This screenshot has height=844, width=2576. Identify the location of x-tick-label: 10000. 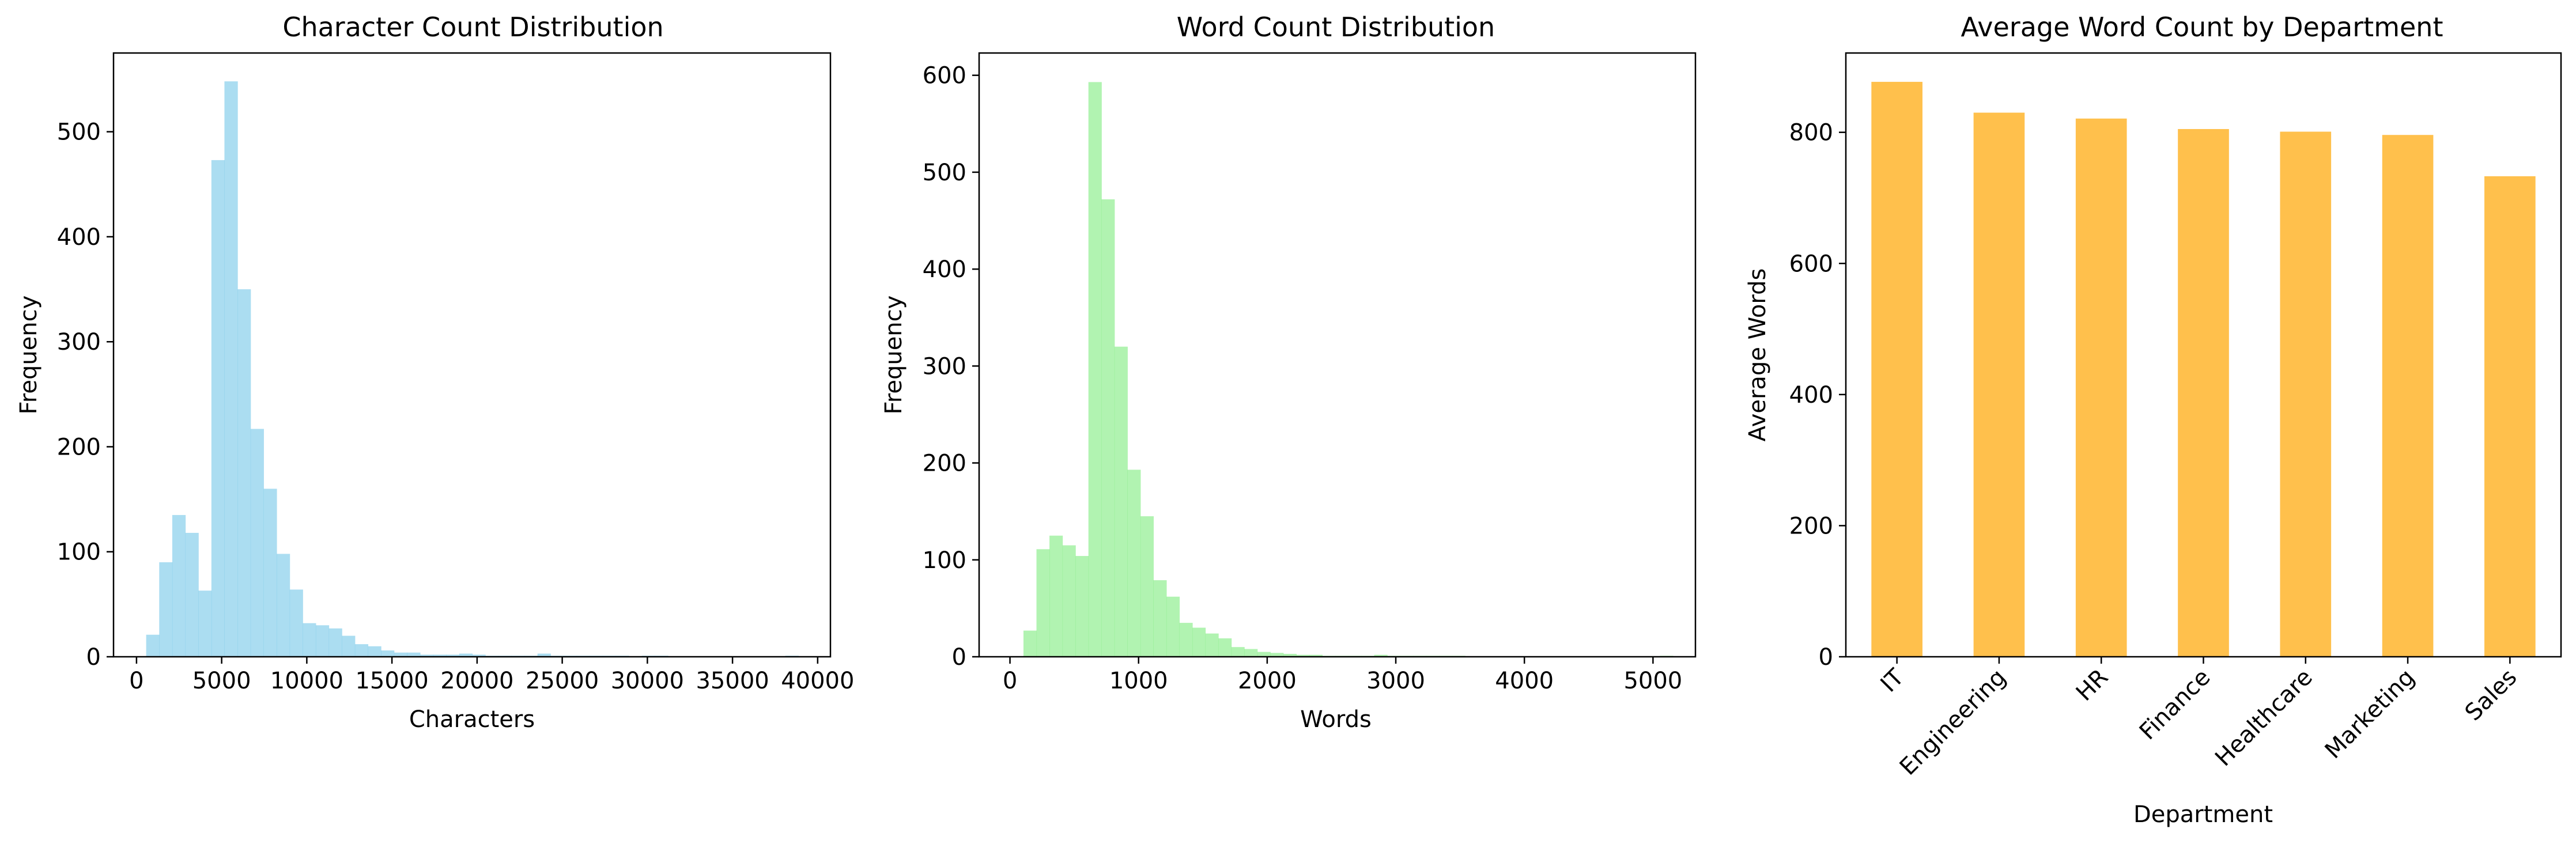
(306, 681).